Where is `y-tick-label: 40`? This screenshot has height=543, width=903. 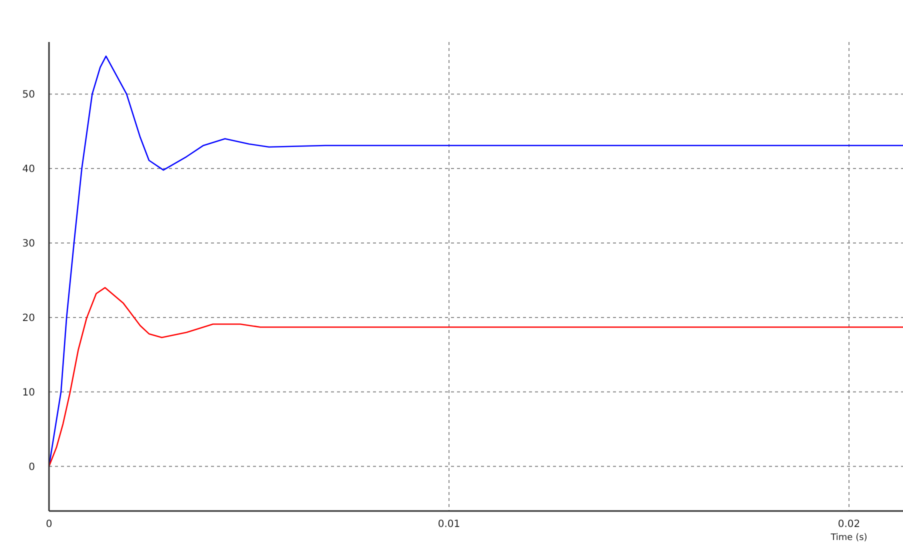 y-tick-label: 40 is located at coordinates (28, 170).